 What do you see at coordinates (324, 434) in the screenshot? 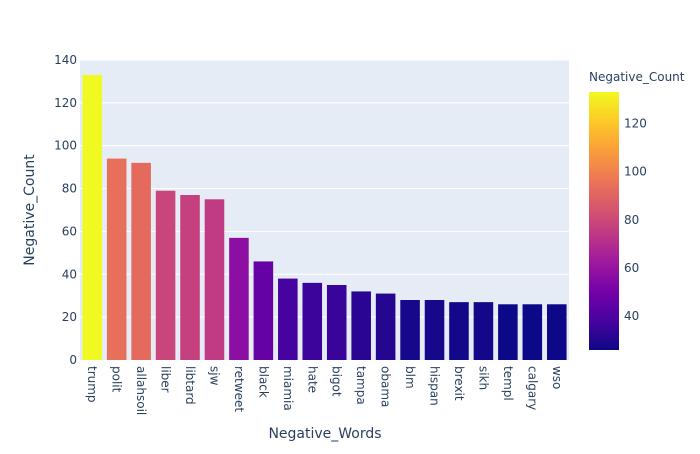
I see `x-axis-label: Negative_Words` at bounding box center [324, 434].